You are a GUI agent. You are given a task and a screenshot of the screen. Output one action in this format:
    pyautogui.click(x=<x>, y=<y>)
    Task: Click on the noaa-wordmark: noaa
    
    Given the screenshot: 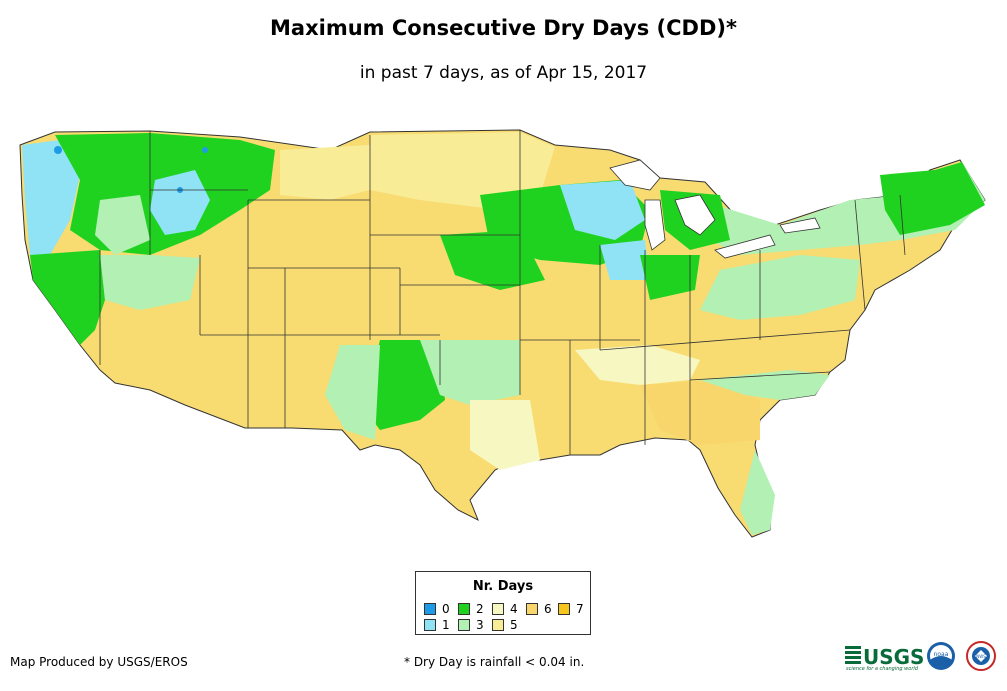 What is the action you would take?
    pyautogui.click(x=941, y=654)
    